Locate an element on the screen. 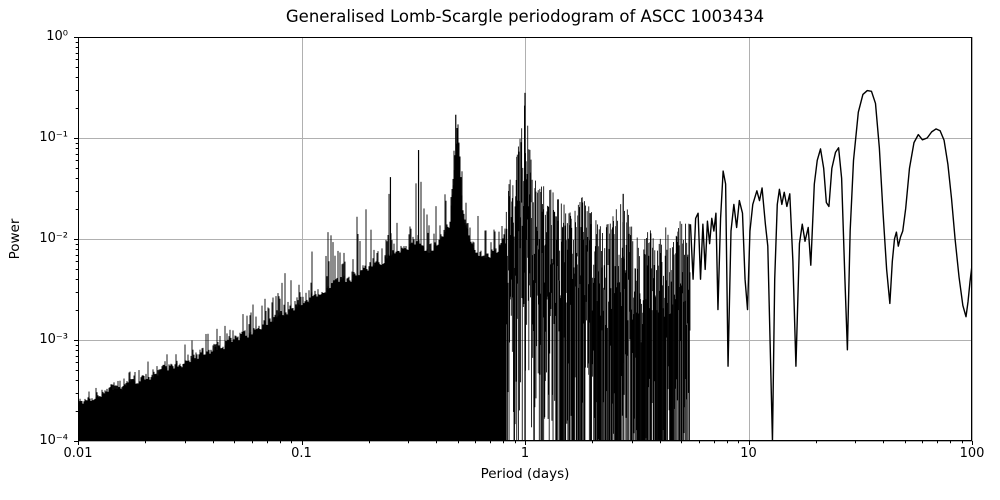  y-tick-label: 10⁻⁴ is located at coordinates (53, 440).